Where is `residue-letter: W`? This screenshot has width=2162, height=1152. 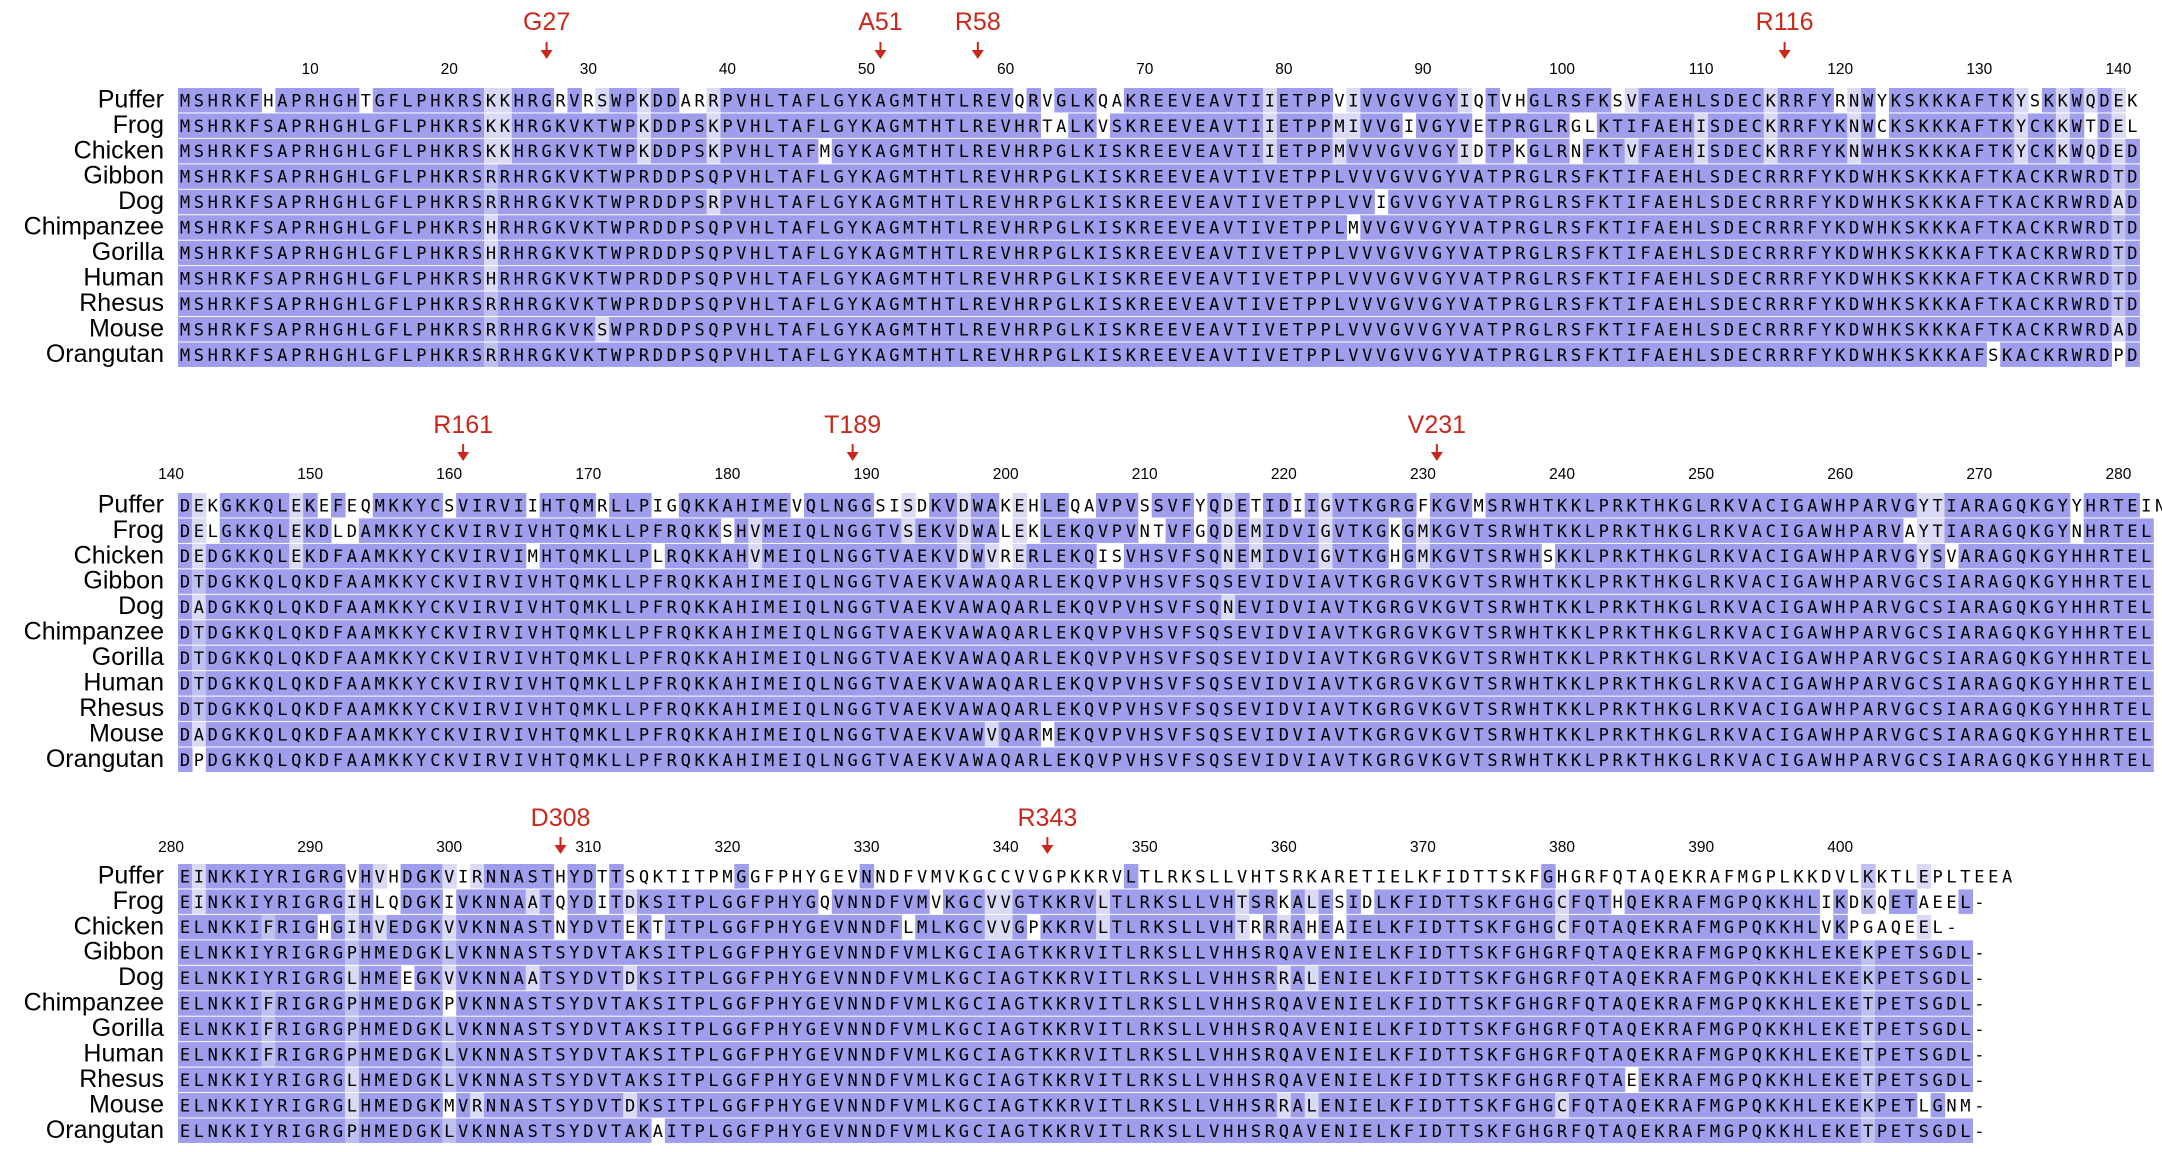 residue-letter: W is located at coordinates (1868, 279).